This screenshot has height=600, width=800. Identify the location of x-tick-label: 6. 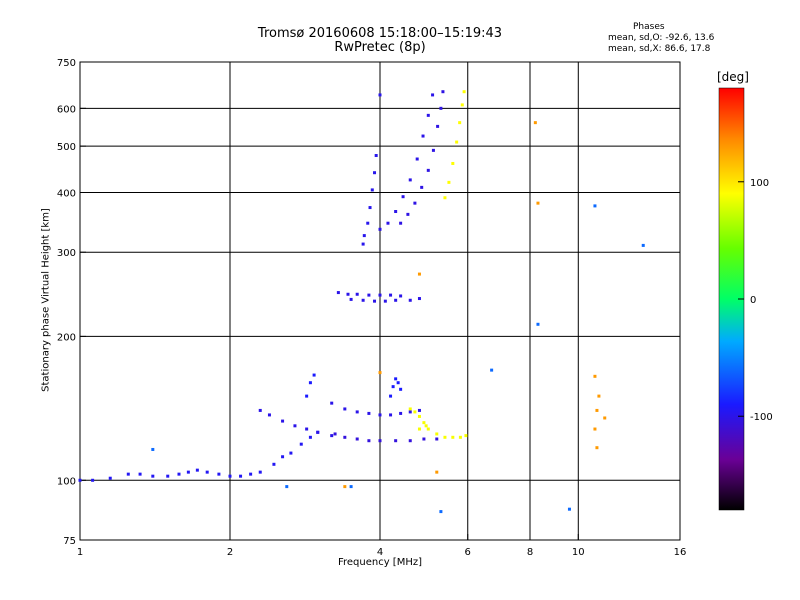
(468, 552).